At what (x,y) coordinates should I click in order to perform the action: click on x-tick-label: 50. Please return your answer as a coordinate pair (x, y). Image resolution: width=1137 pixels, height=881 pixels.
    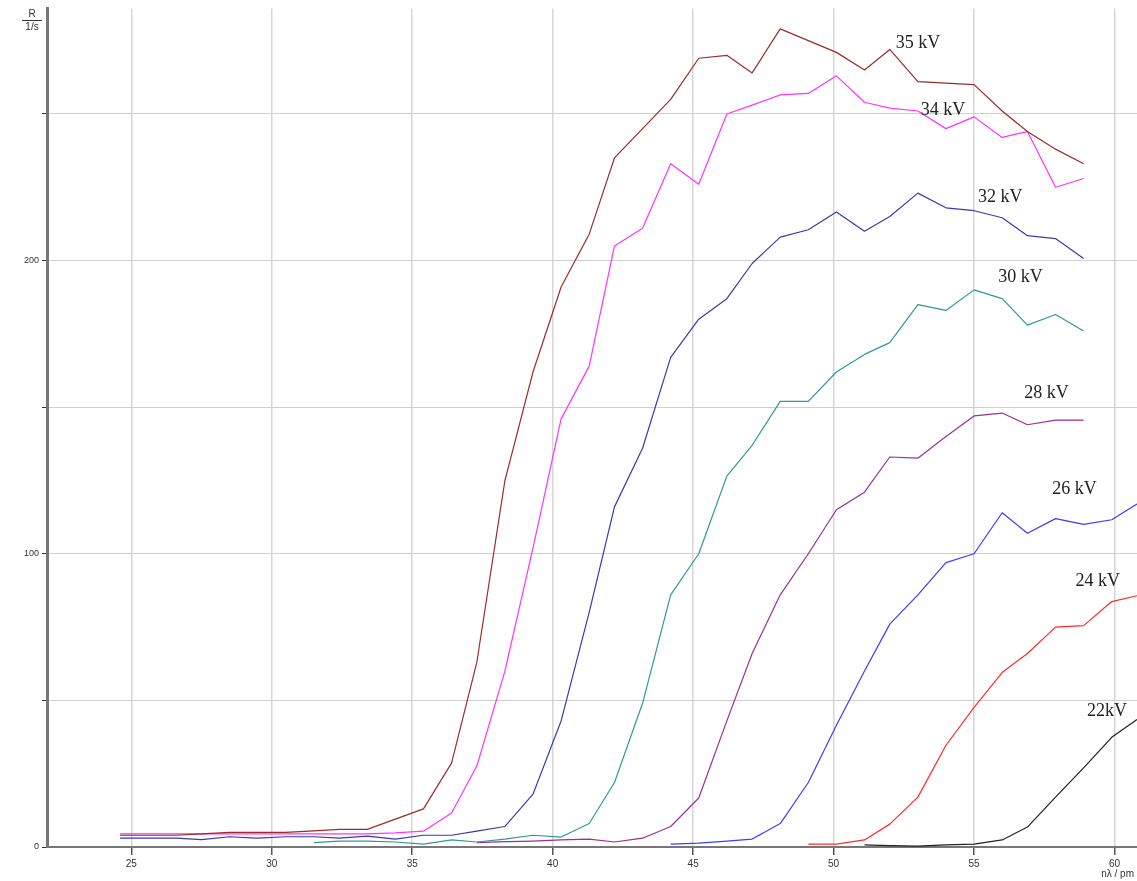
    Looking at the image, I should click on (834, 863).